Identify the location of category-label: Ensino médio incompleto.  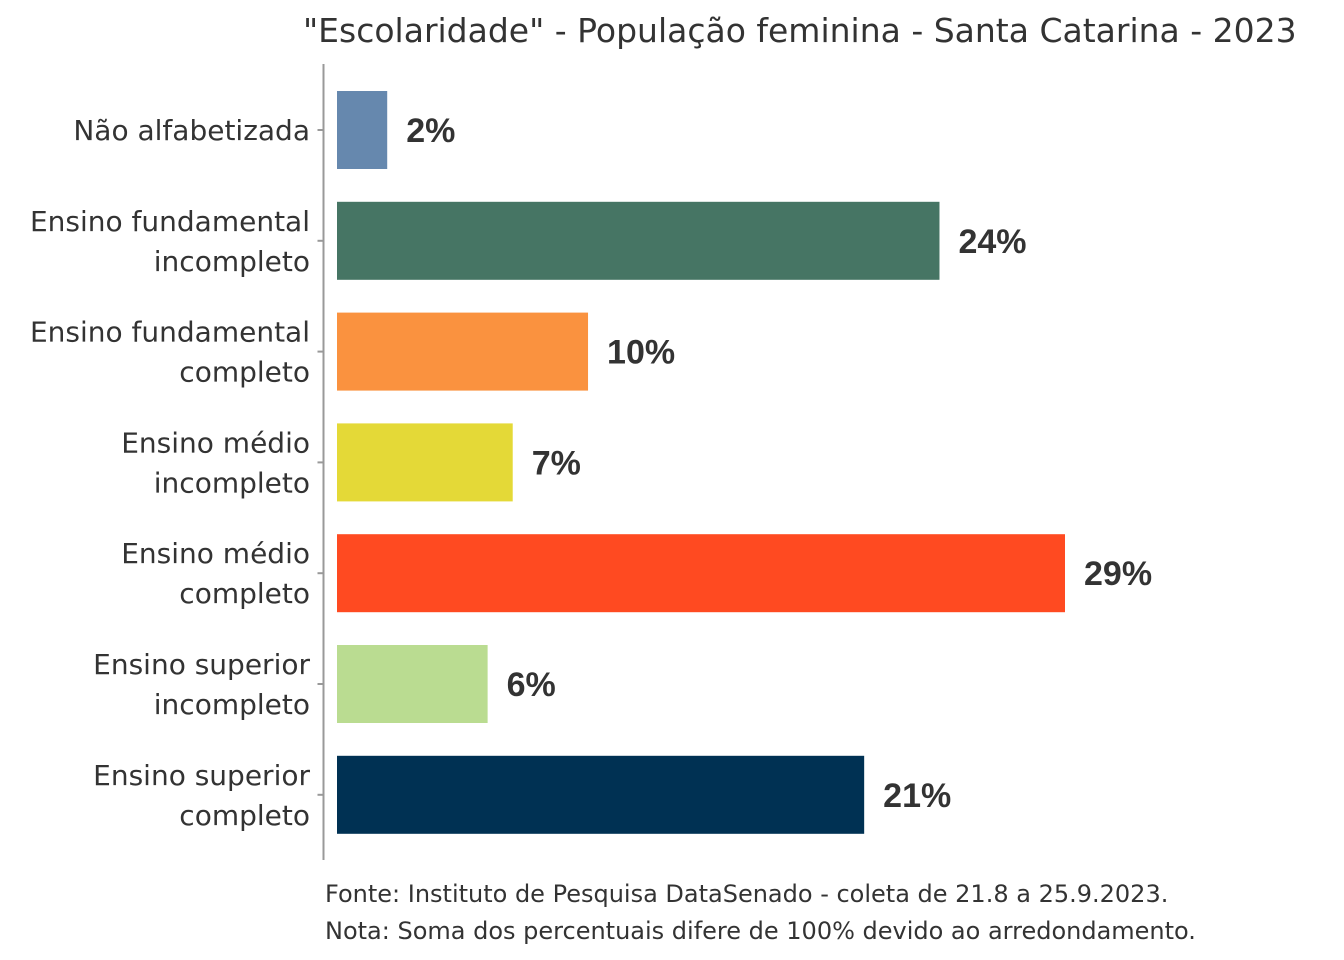
(215, 462).